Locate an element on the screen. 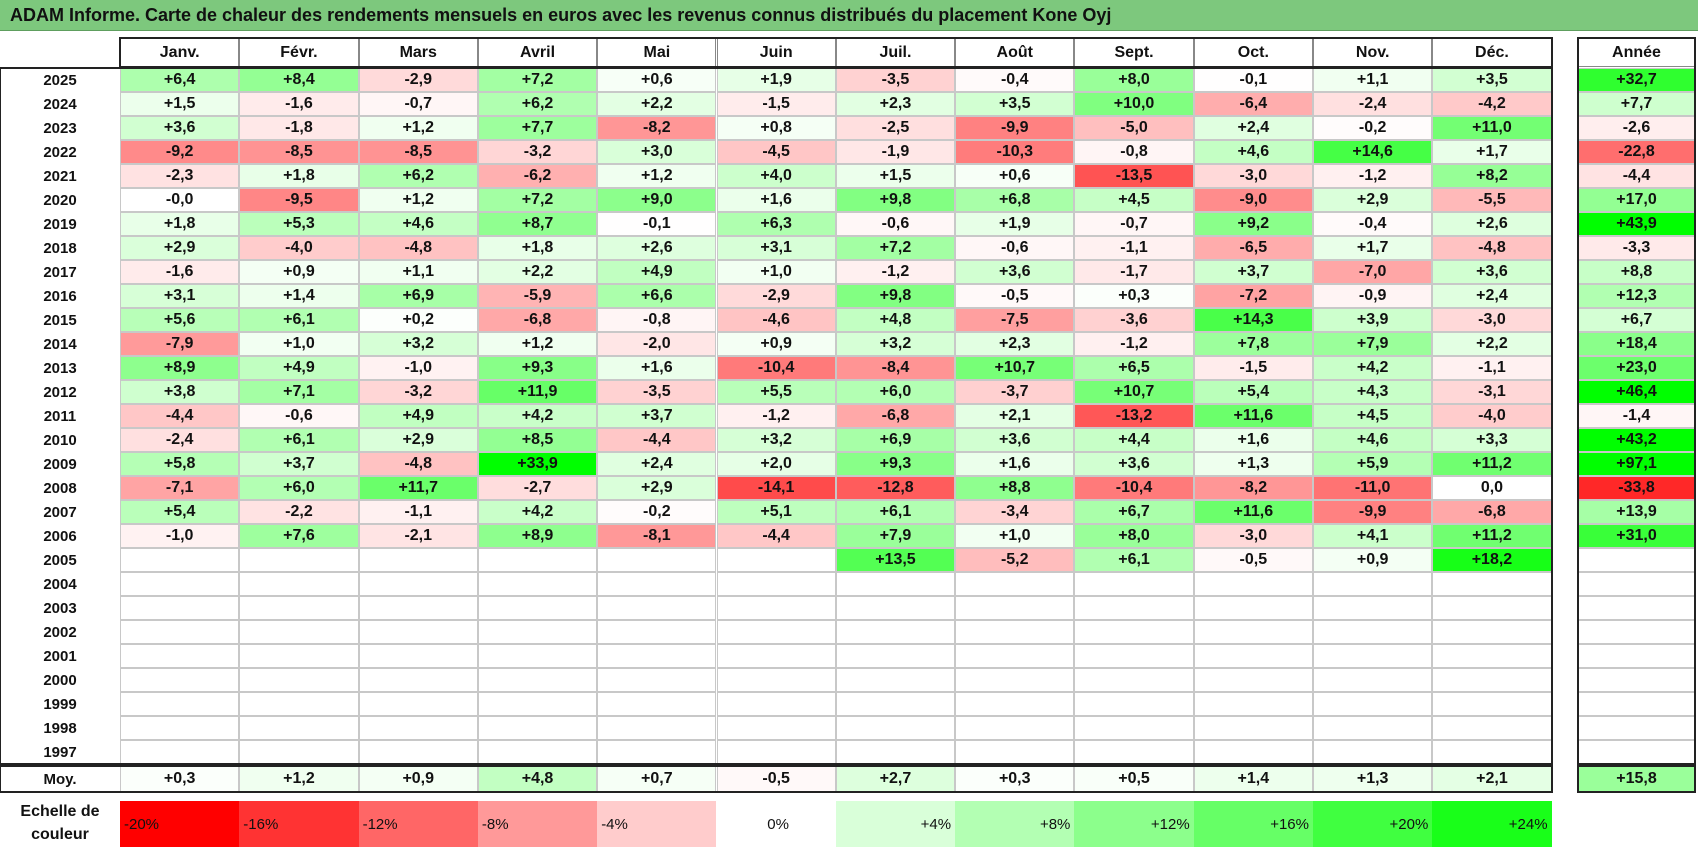  color-scale-step: +4% is located at coordinates (895, 824).